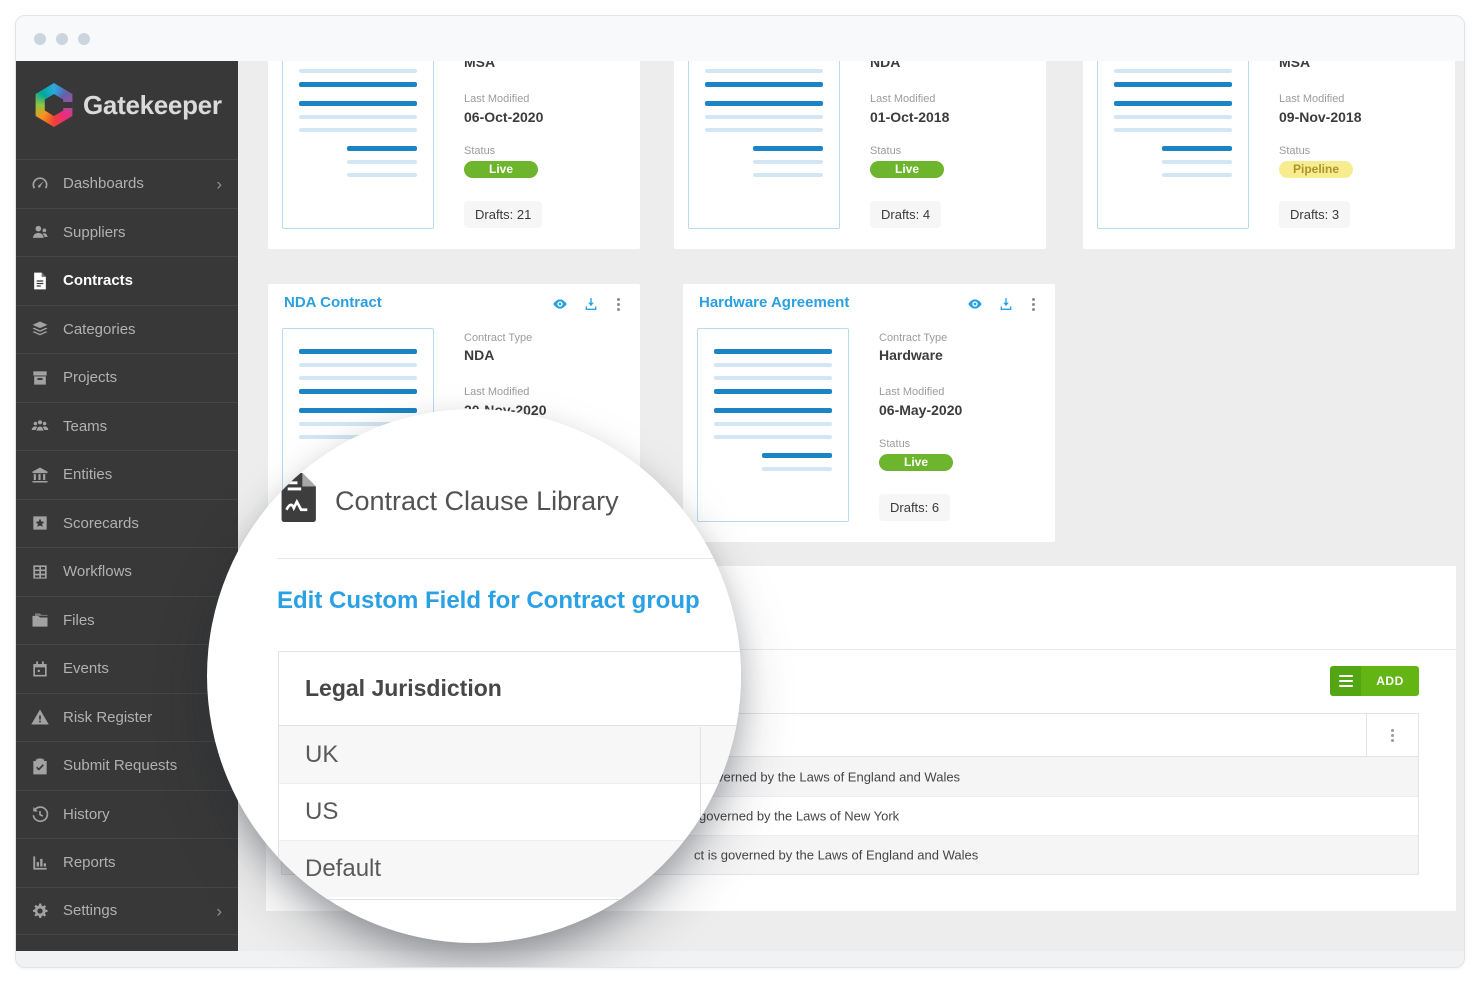 The image size is (1480, 987). What do you see at coordinates (127, 620) in the screenshot?
I see `sidebar-item-files: Files` at bounding box center [127, 620].